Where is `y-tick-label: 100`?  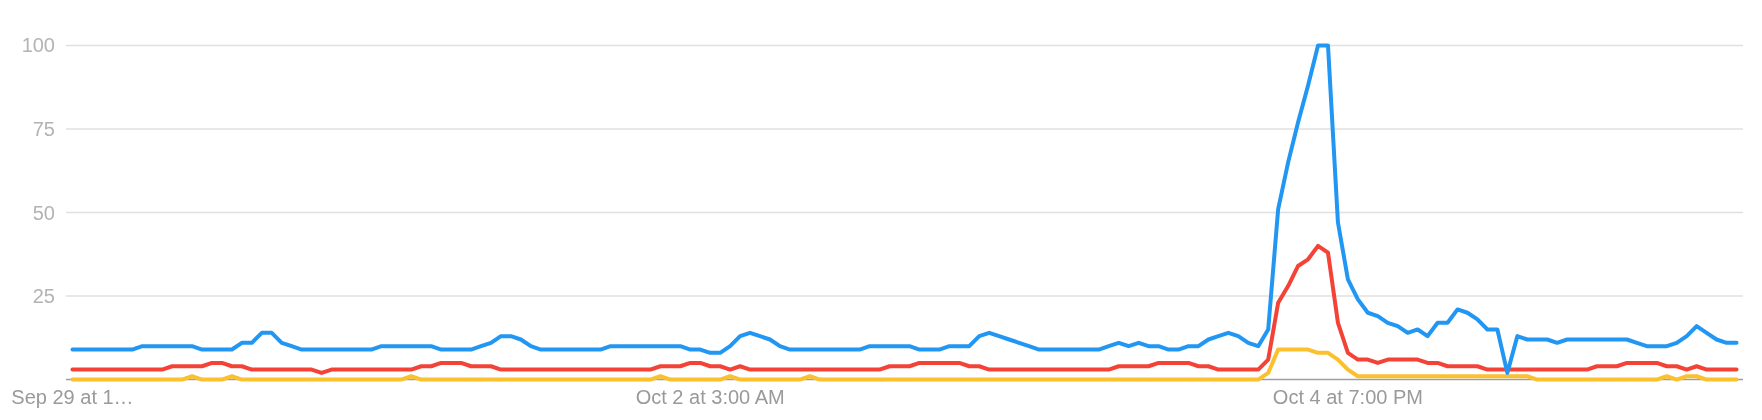
y-tick-label: 100 is located at coordinates (38, 45).